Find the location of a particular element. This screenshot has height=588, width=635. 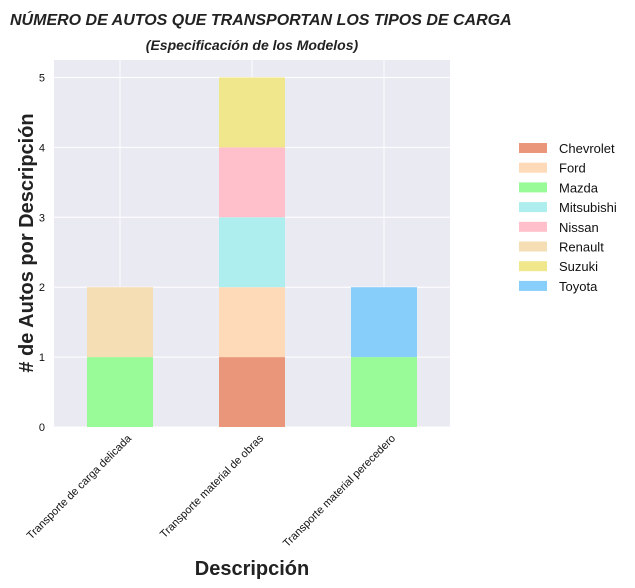

y-axis-ticks: 0 1 2 3 4 5 is located at coordinates (42, 253).